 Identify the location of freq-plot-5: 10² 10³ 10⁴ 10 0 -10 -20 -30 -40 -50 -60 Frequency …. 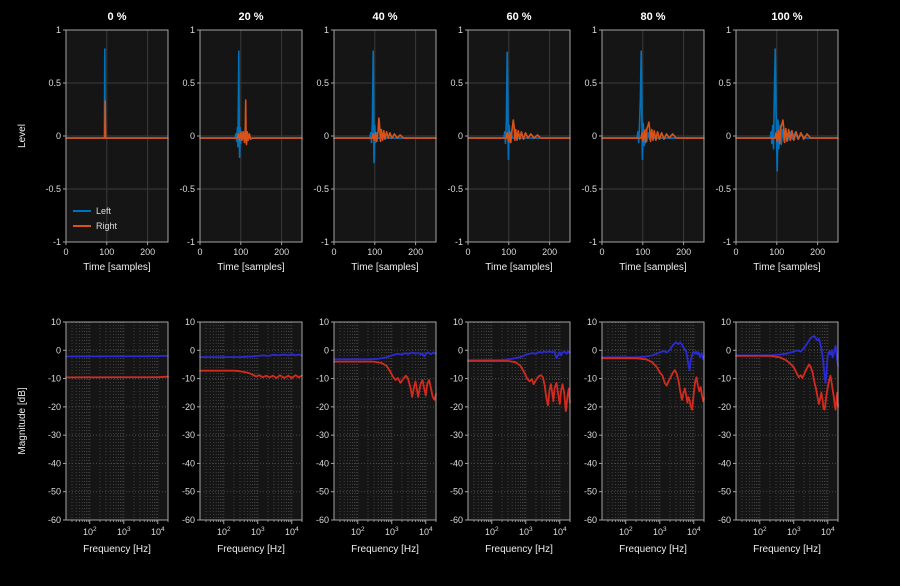
(778, 436).